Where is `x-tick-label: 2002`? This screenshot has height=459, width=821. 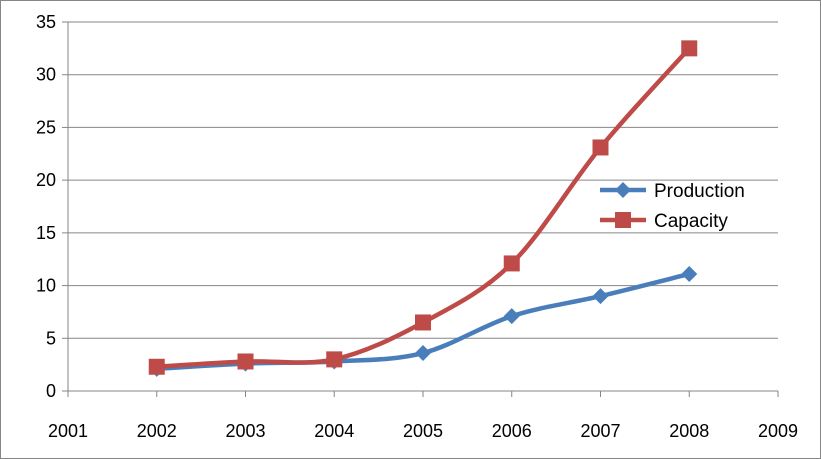
x-tick-label: 2002 is located at coordinates (157, 431).